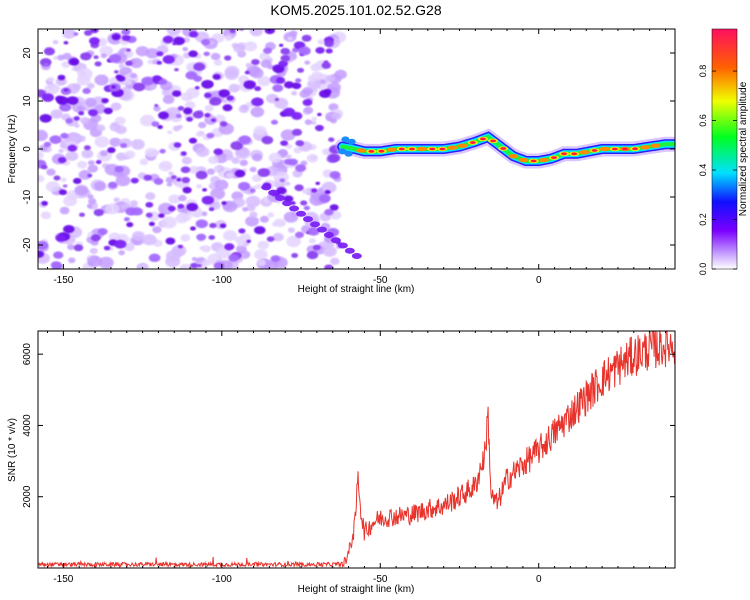 This screenshot has width=750, height=600. What do you see at coordinates (222, 579) in the screenshot?
I see `snr-x-tick-label: -100` at bounding box center [222, 579].